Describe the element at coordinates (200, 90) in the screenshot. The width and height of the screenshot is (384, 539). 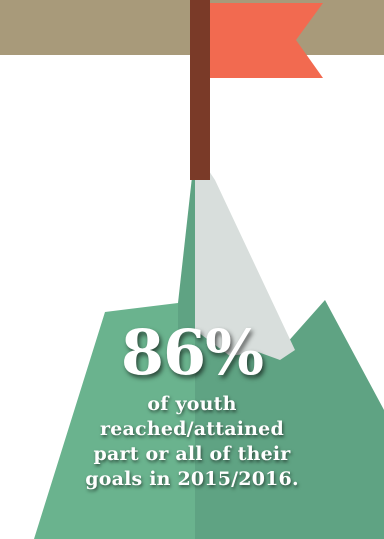
I see `flag-pole` at that location.